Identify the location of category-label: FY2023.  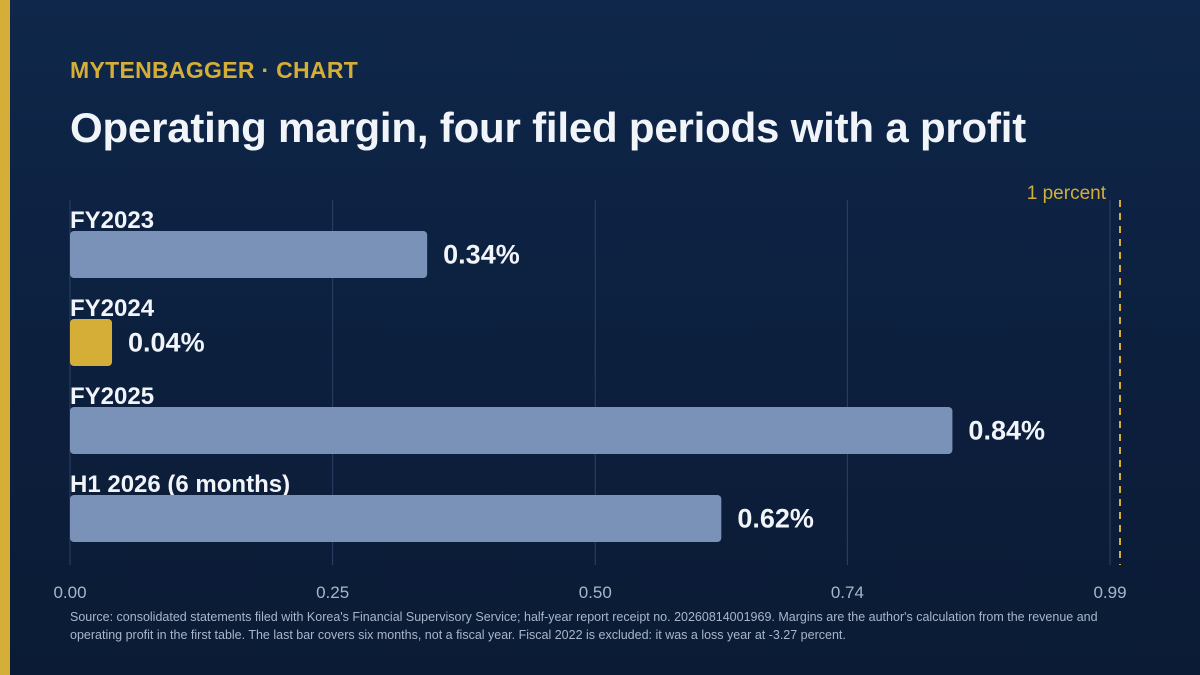
(112, 220).